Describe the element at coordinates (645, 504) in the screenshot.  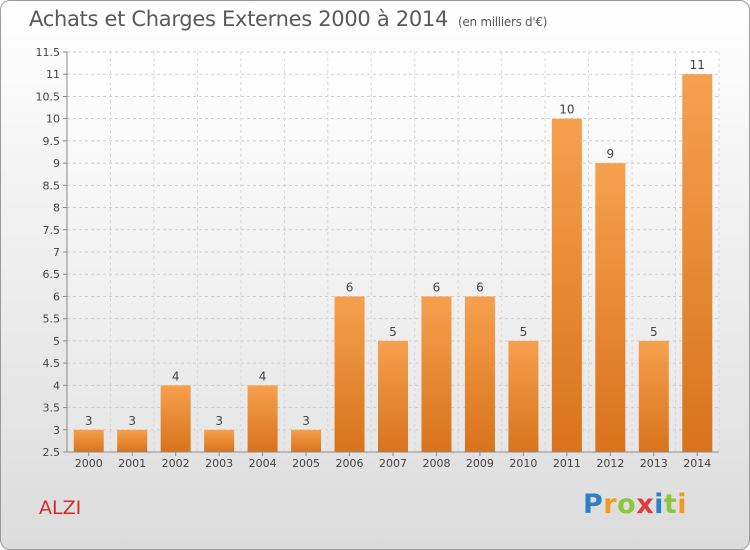
I see `logo-letter: x` at that location.